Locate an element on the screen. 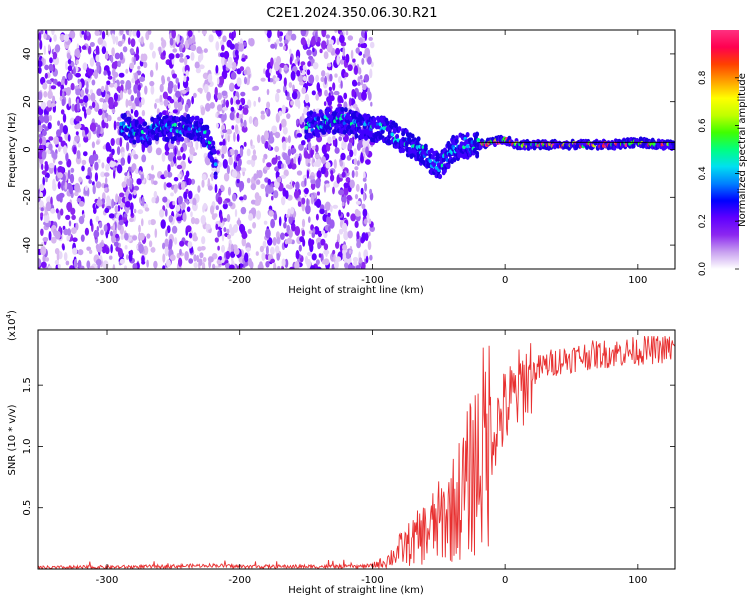 The image size is (750, 600). colorbar-tick-label: 0.6 is located at coordinates (703, 125).